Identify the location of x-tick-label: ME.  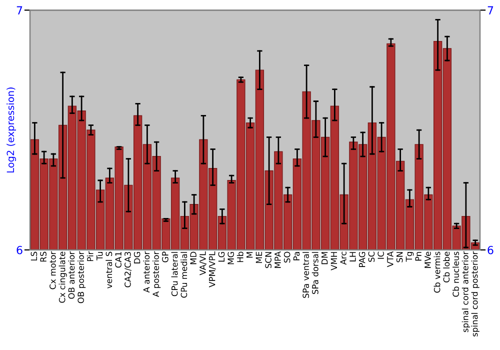
(259, 257).